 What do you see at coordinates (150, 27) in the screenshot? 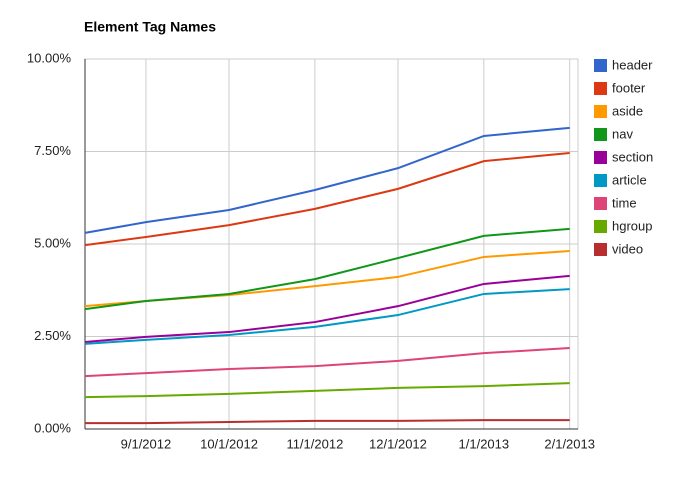
I see `chart-title: Element Tag Names` at bounding box center [150, 27].